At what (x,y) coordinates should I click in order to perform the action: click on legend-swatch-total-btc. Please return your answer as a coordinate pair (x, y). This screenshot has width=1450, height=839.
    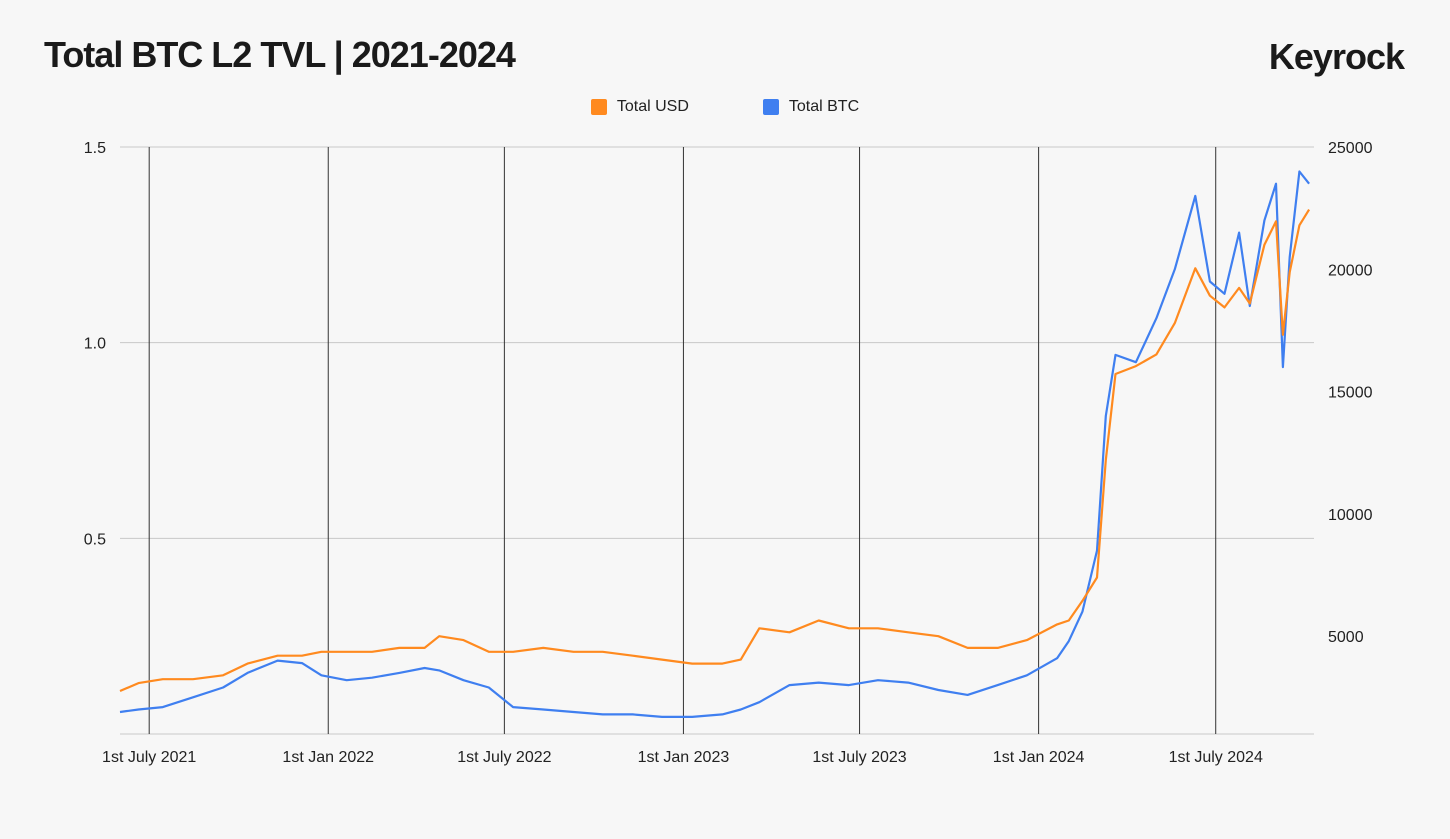
    Looking at the image, I should click on (770, 107).